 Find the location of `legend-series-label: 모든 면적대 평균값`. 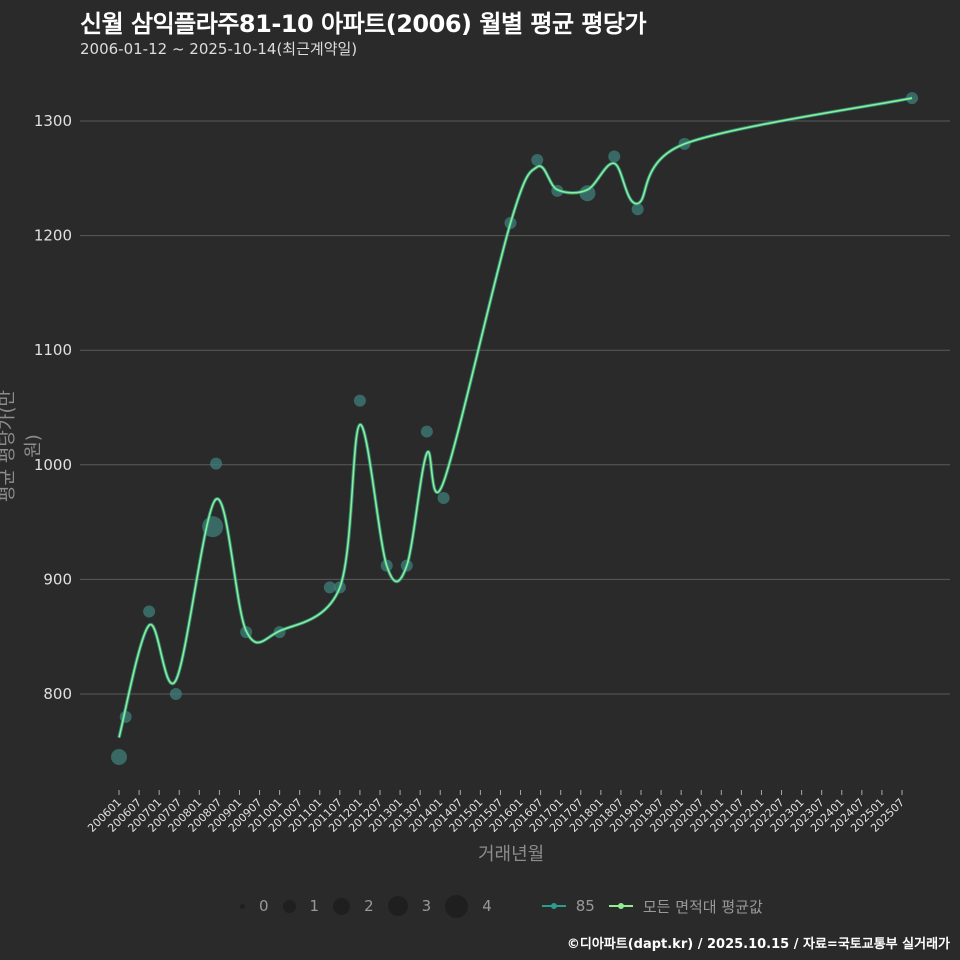

legend-series-label: 모든 면적대 평균값 is located at coordinates (702, 906).